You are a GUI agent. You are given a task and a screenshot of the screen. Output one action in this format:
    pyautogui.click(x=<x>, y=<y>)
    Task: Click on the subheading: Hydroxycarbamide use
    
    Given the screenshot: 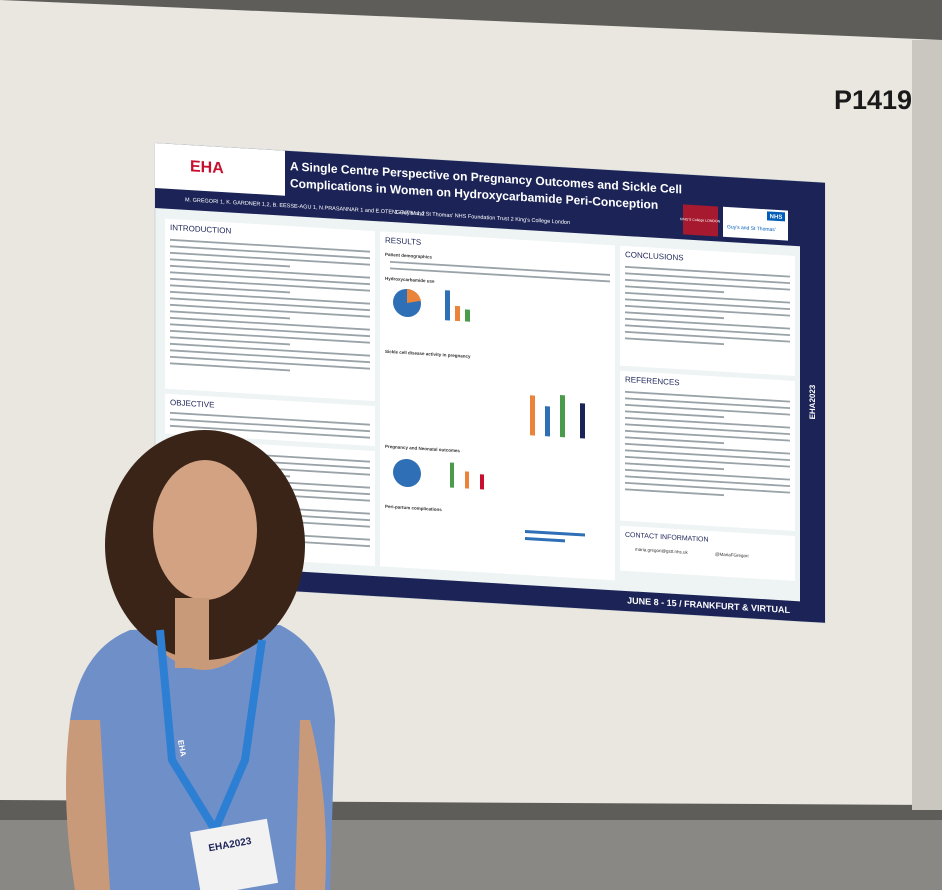 What is the action you would take?
    pyautogui.click(x=410, y=280)
    